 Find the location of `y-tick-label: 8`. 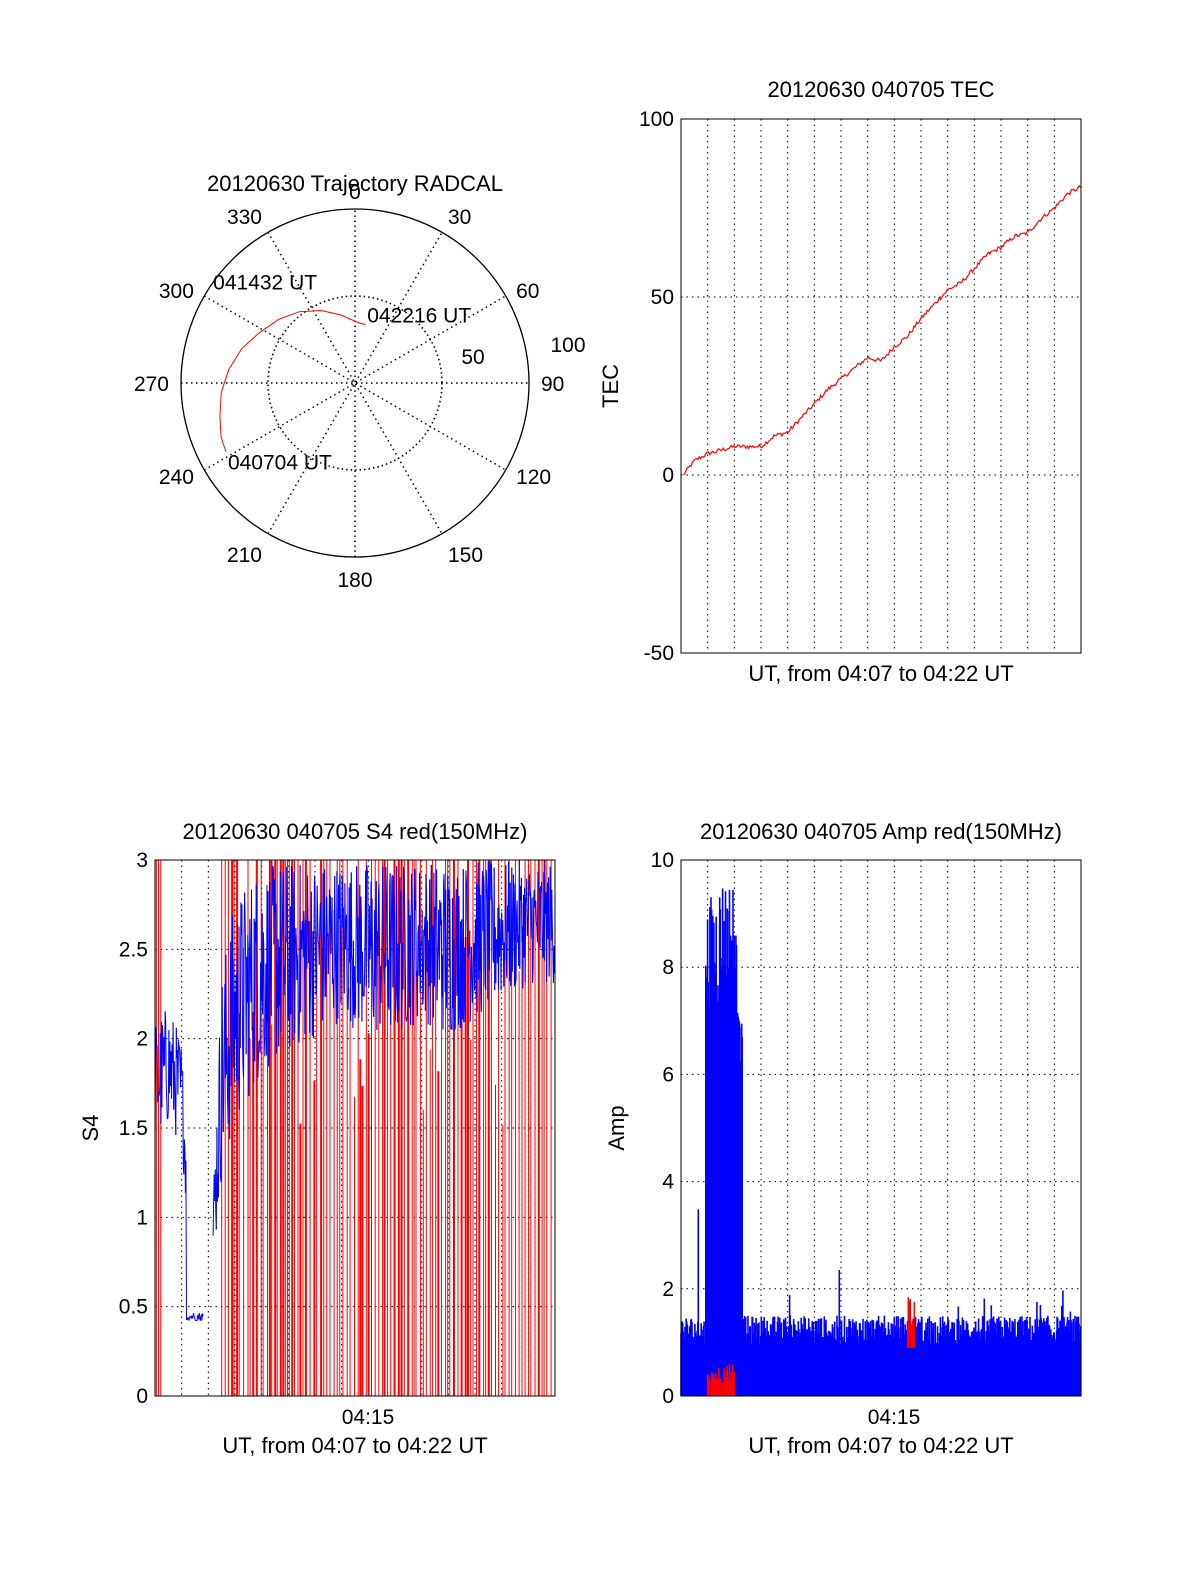

y-tick-label: 8 is located at coordinates (668, 967).